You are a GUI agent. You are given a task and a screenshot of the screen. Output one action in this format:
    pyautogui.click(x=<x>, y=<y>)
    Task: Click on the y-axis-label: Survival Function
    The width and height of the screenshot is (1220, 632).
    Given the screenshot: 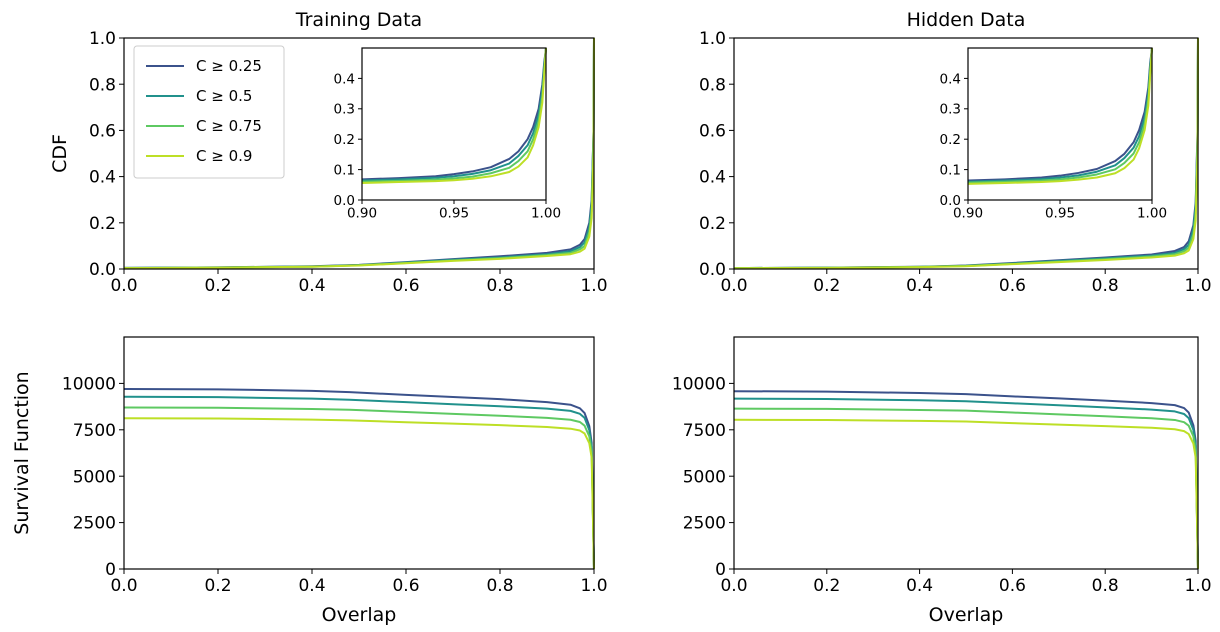 What is the action you would take?
    pyautogui.click(x=22, y=452)
    